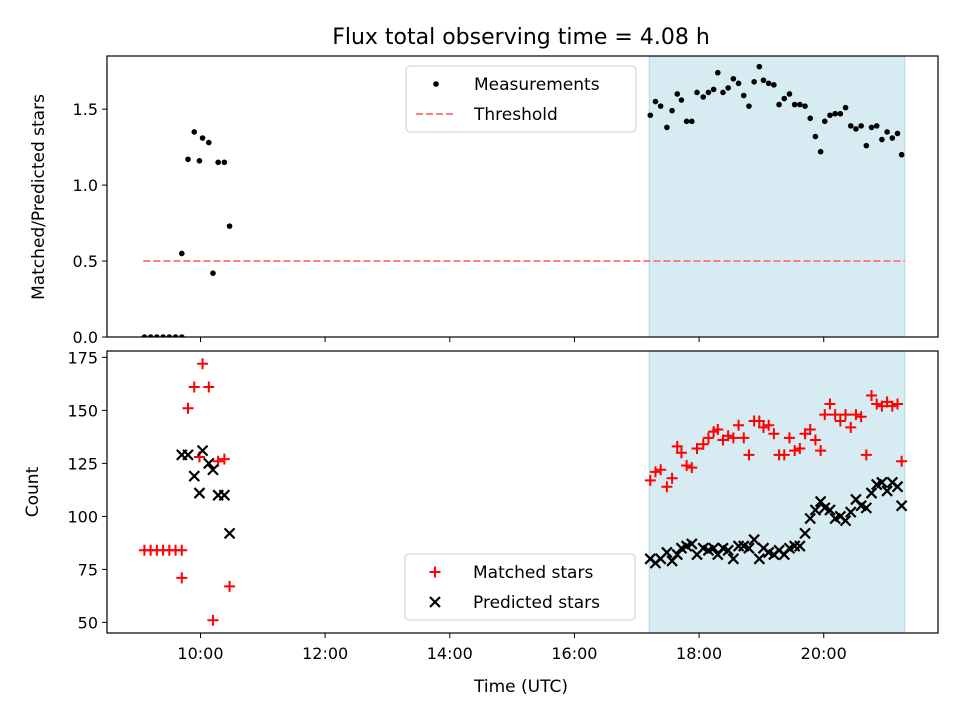 This screenshot has height=720, width=960. Describe the element at coordinates (450, 653) in the screenshot. I see `x-tick-label: 14:00` at that location.